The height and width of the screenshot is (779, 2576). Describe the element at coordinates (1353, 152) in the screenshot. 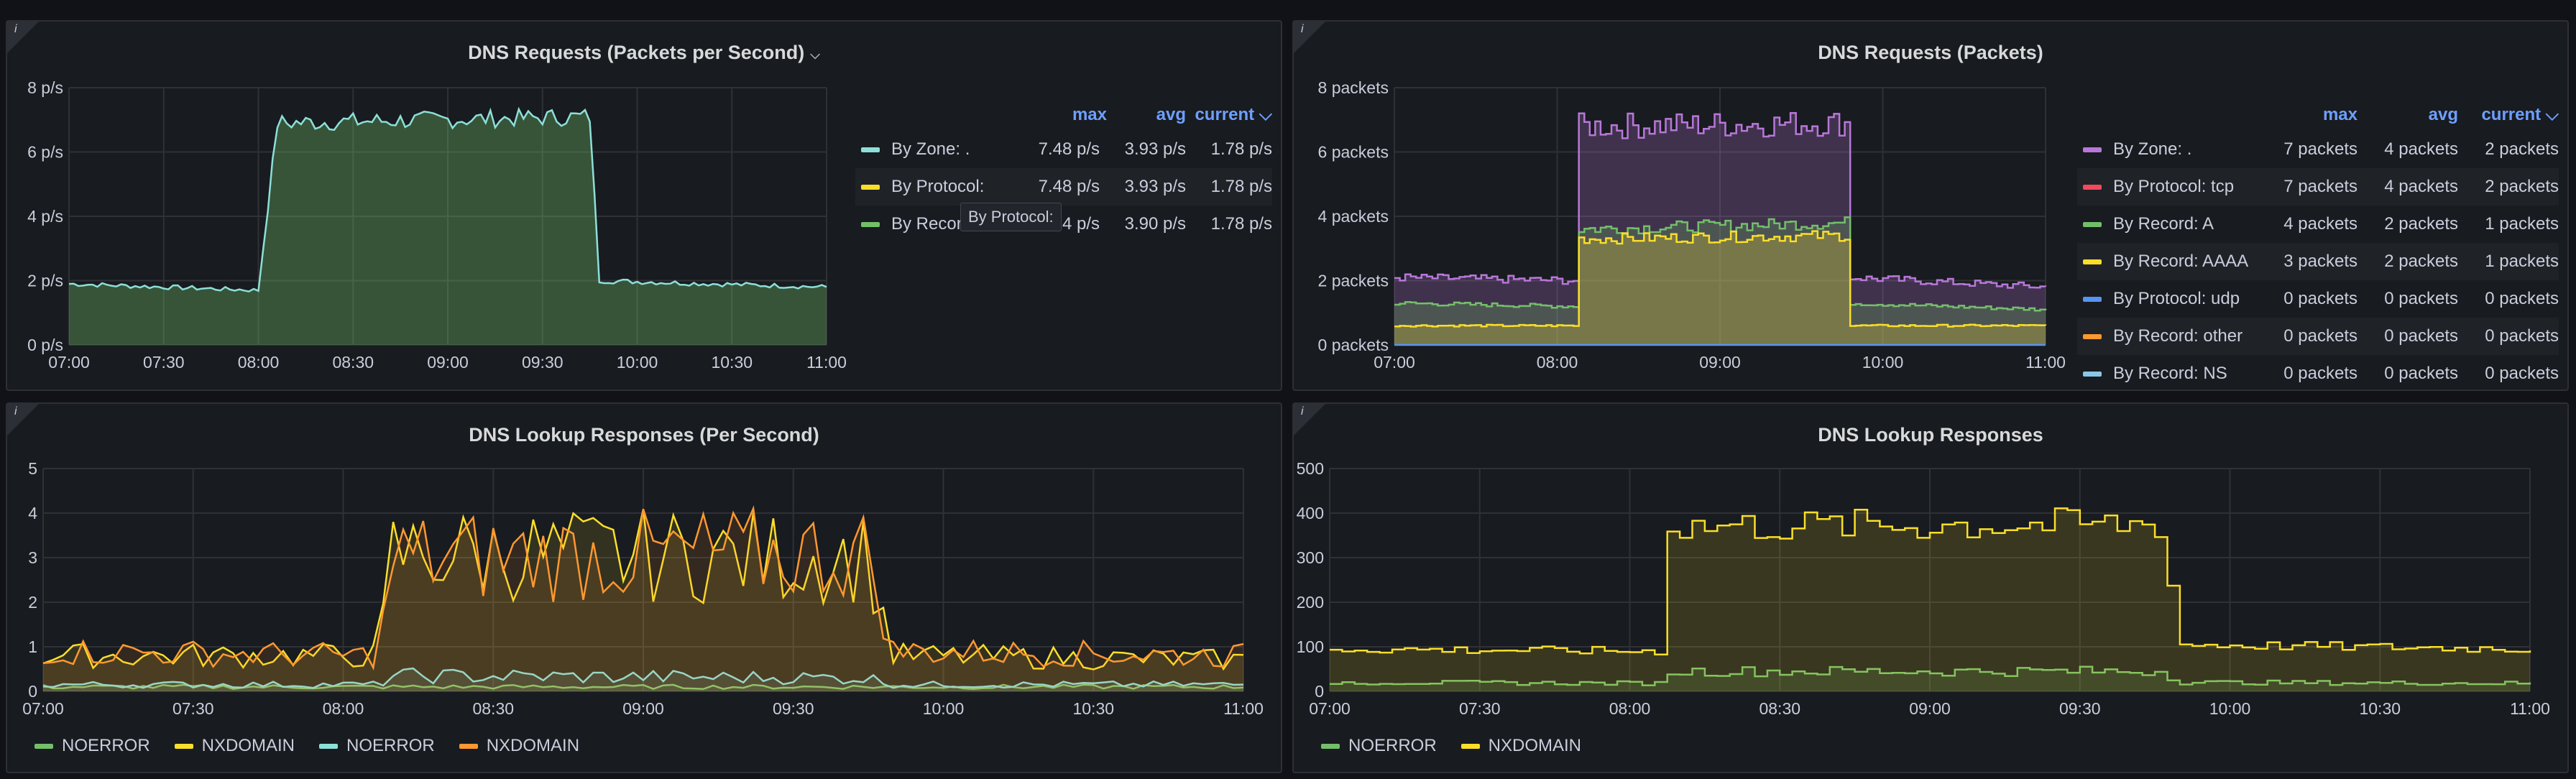

I see `y-tick-label: 6 packets` at that location.